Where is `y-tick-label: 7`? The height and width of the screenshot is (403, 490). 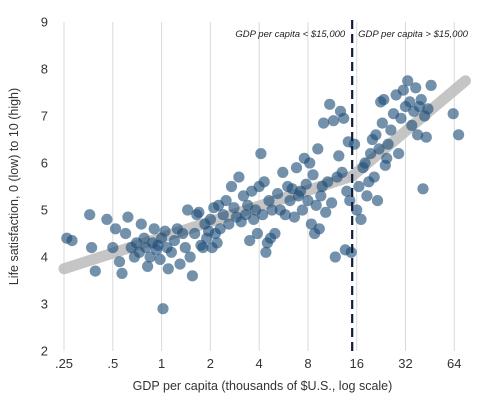
y-tick-label: 7 is located at coordinates (44, 116).